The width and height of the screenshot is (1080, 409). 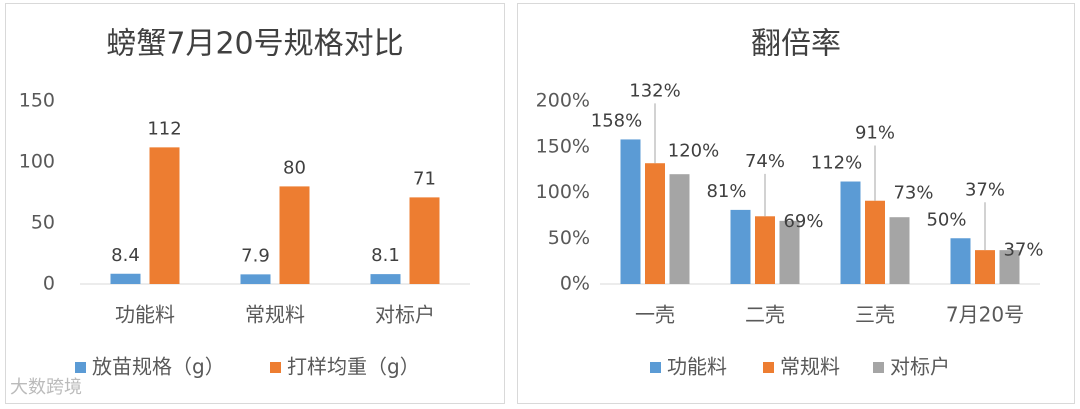 I want to click on x-tick-label: 功能料, so click(x=145, y=315).